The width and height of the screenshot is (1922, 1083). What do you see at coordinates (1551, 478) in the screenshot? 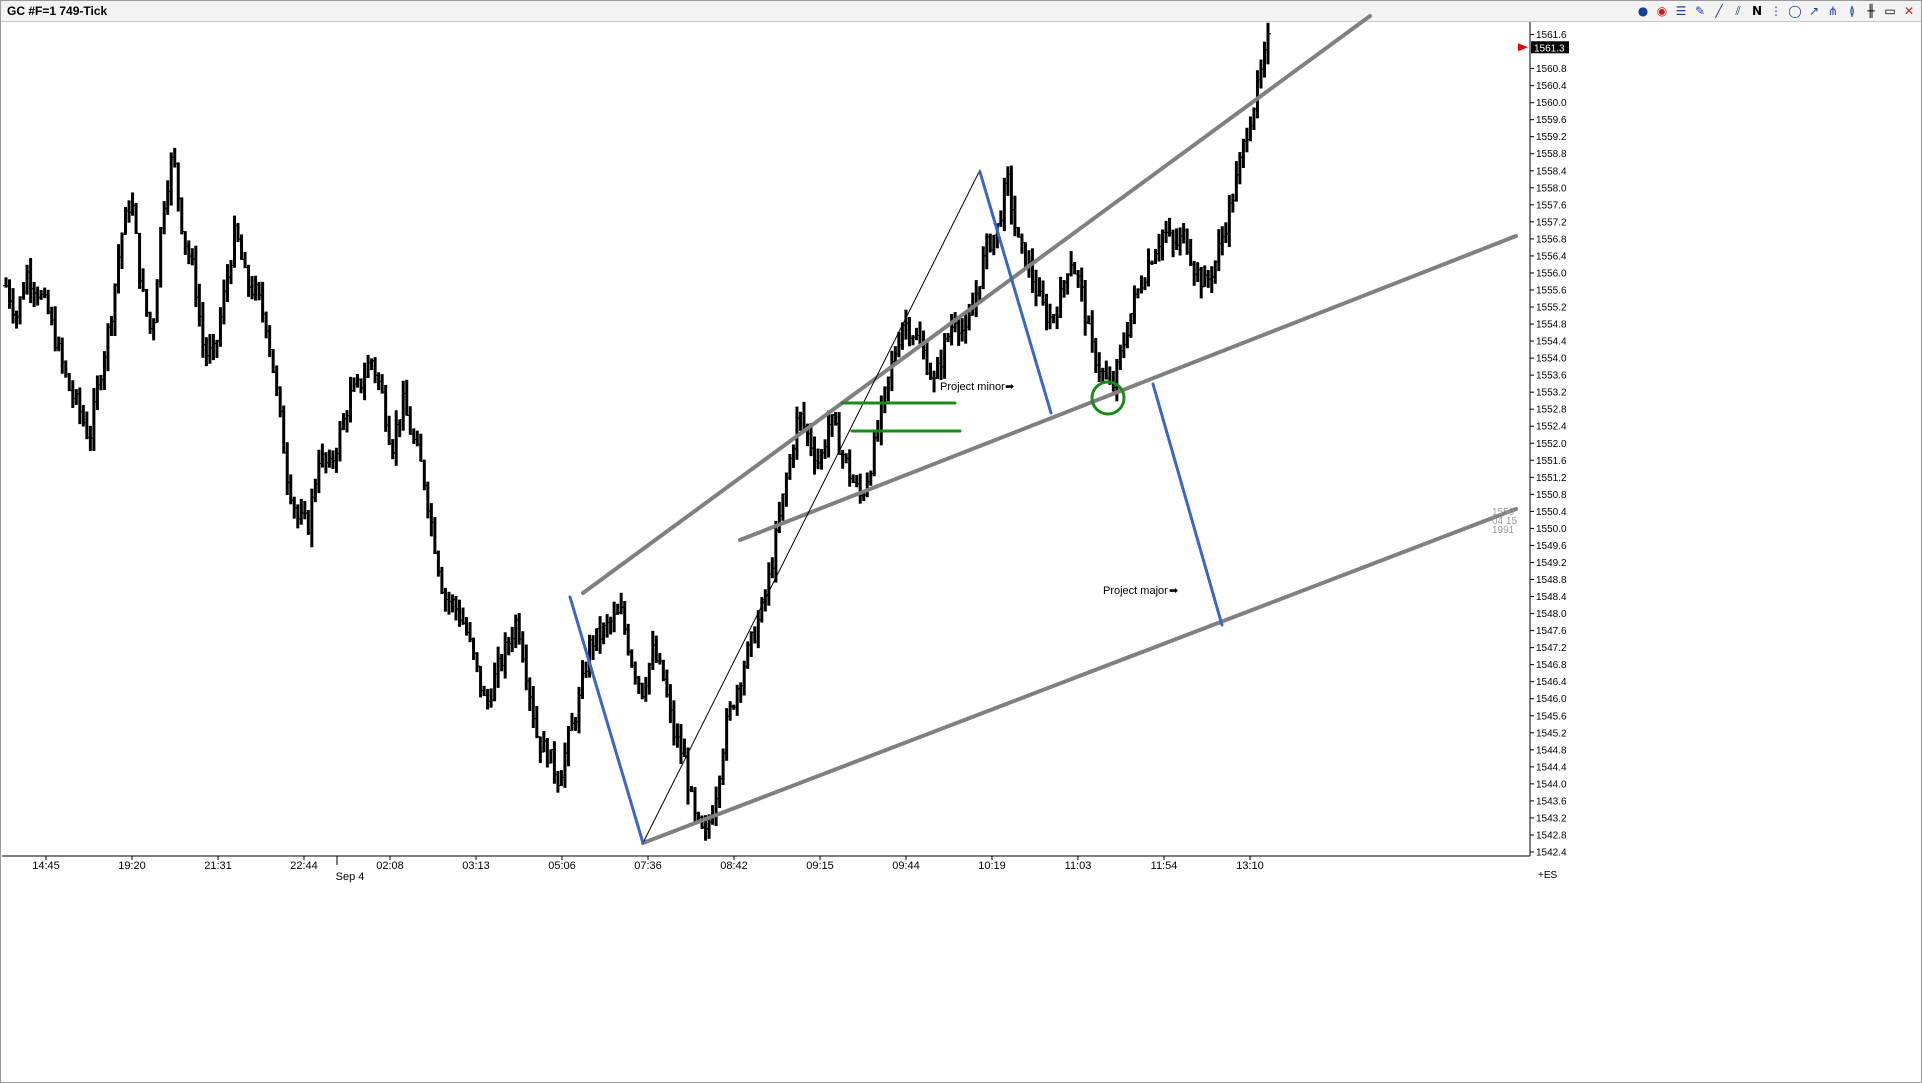
I see `price-tick-label: 1551.2` at bounding box center [1551, 478].